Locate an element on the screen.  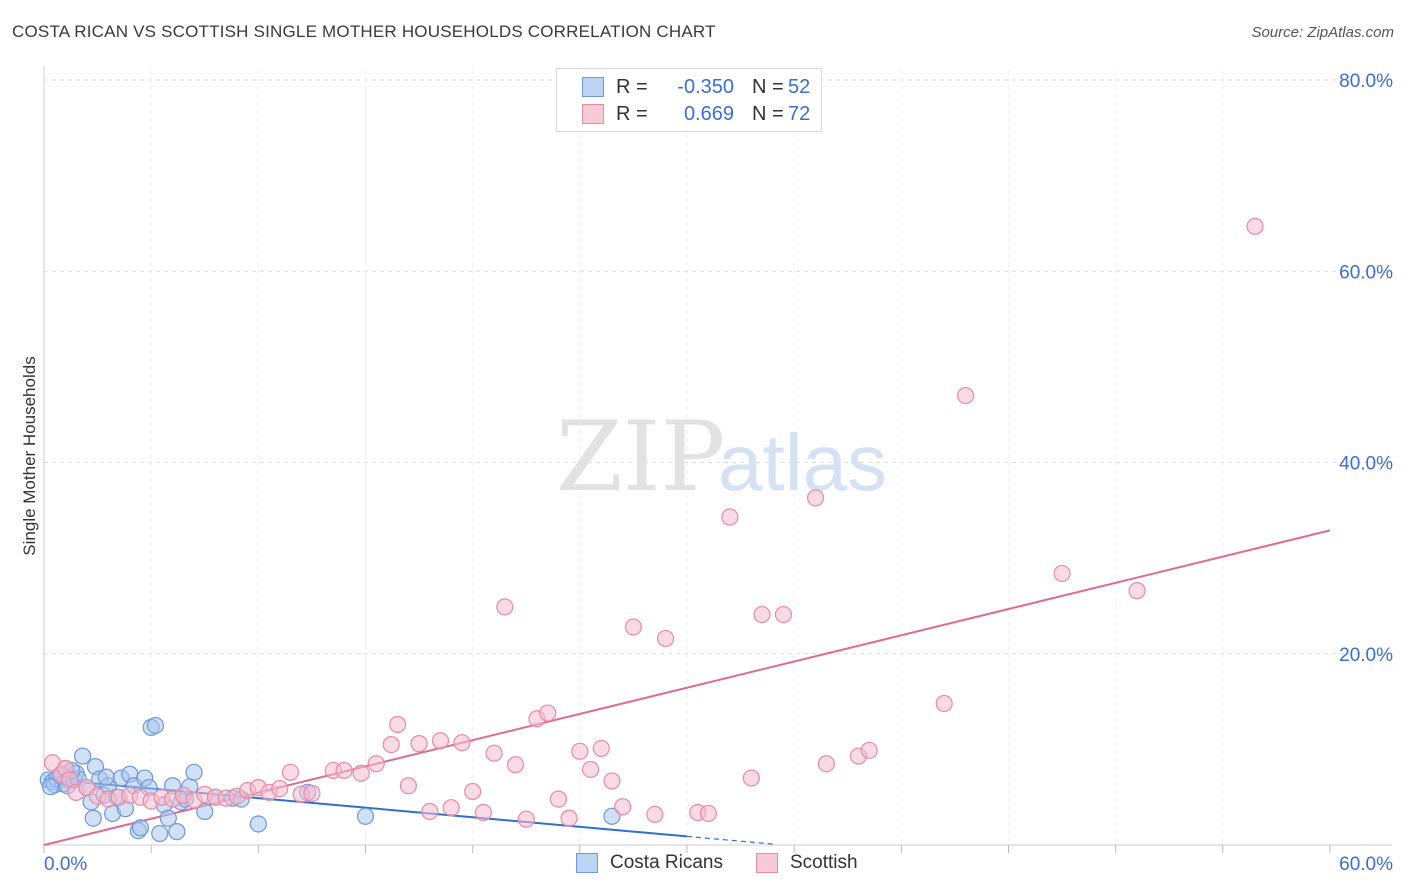
x-tick-label: 0.0% is located at coordinates (65, 864).